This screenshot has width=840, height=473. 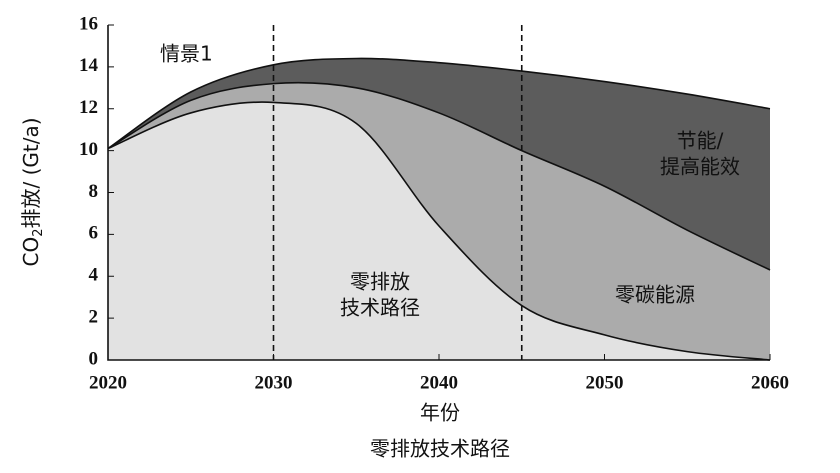 What do you see at coordinates (700, 167) in the screenshot?
I see `region-label: 提高能效` at bounding box center [700, 167].